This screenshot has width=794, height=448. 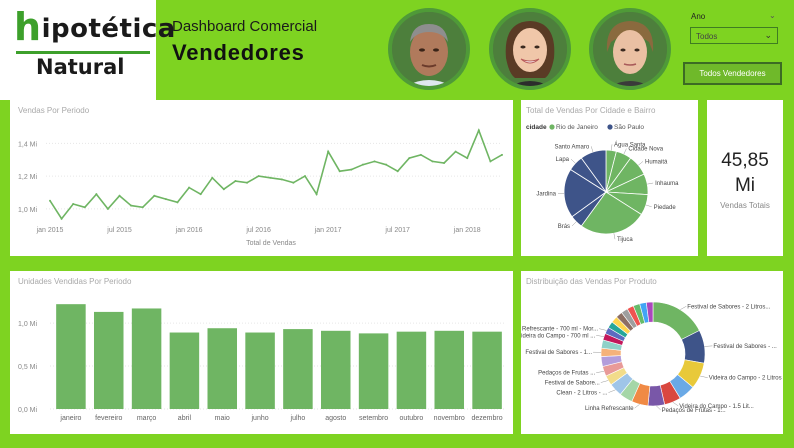 What do you see at coordinates (665, 208) in the screenshot?
I see `pie-label: Piedade` at bounding box center [665, 208].